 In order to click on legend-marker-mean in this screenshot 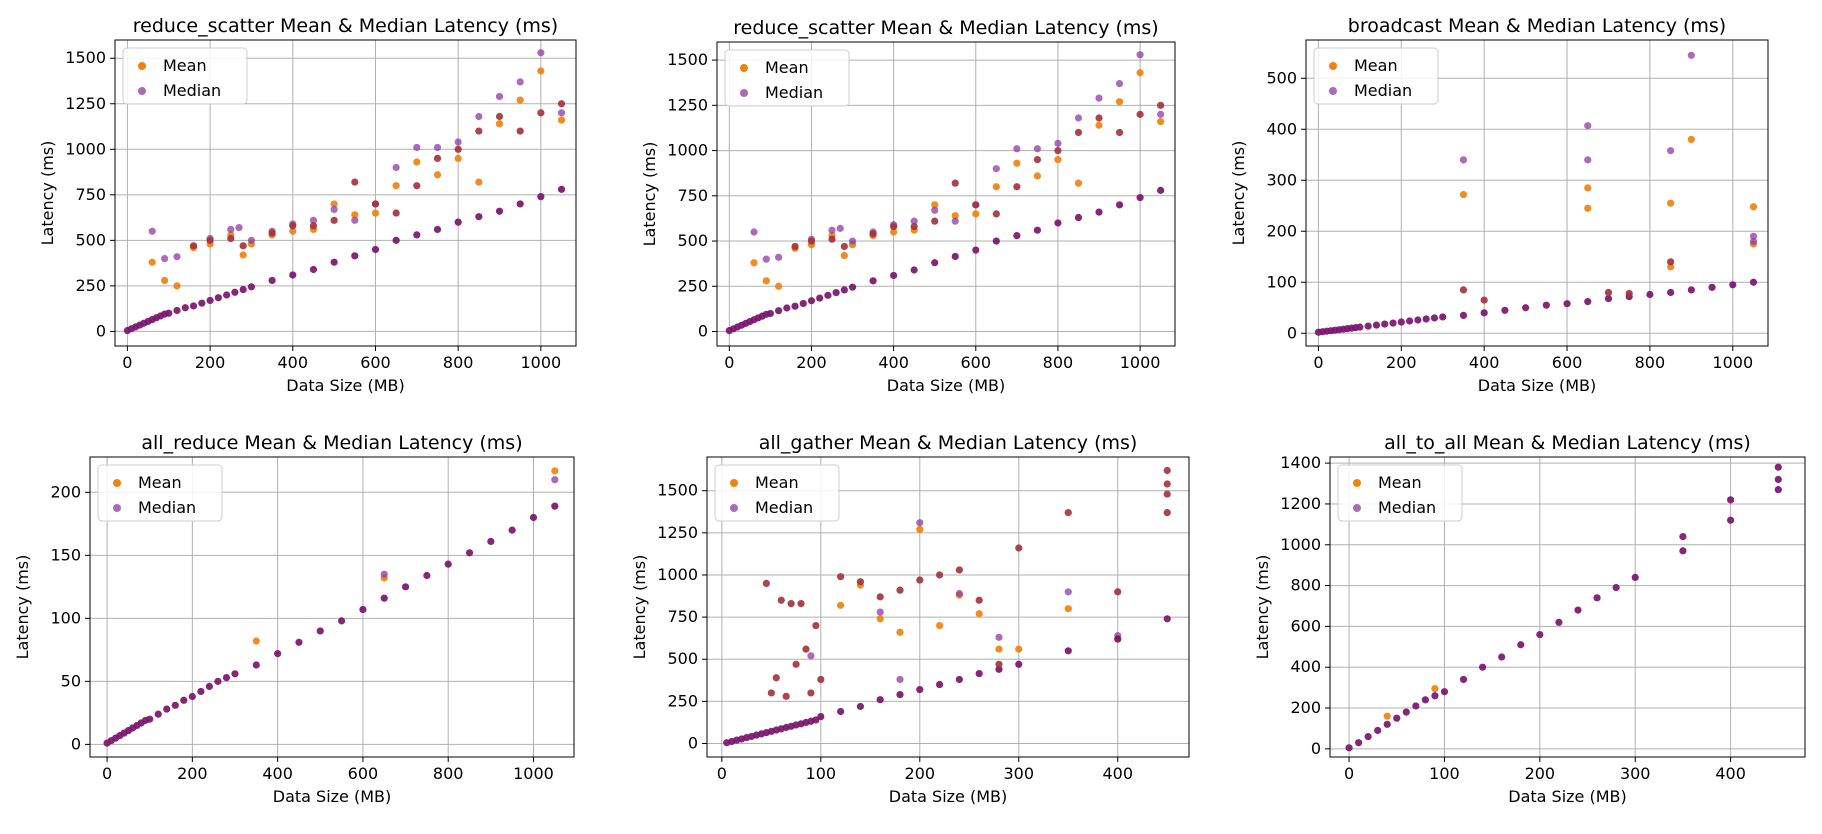, I will do `click(142, 66)`.